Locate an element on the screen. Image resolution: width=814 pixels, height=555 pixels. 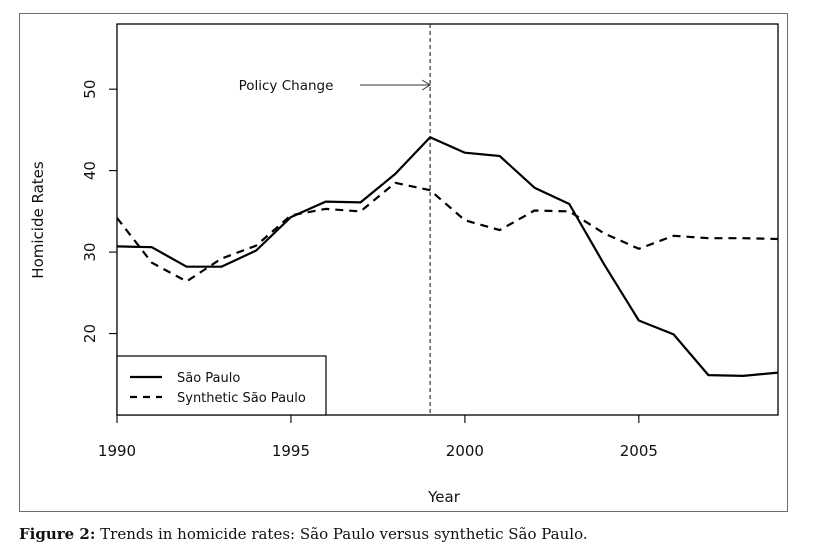
y-tick-label: 40 is located at coordinates (90, 170).